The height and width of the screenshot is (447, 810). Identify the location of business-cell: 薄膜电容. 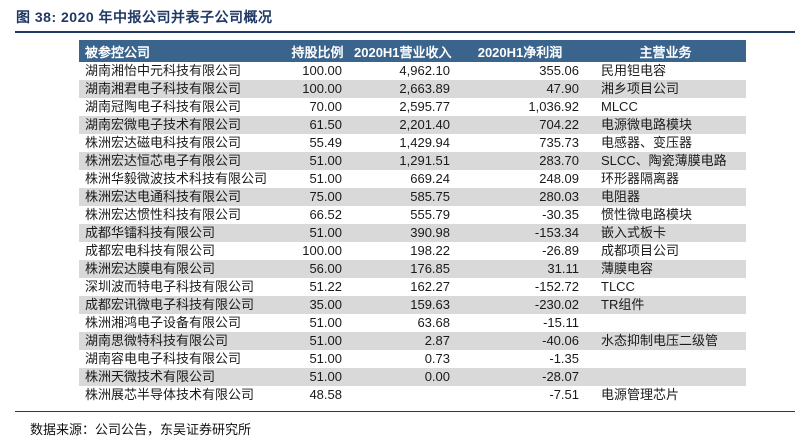
(627, 268).